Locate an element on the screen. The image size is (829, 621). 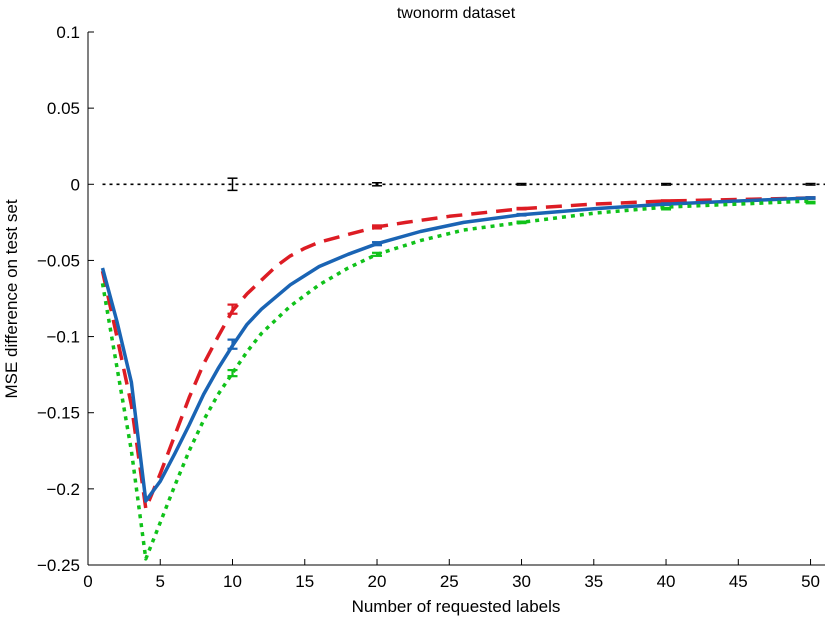
y-tick-label: 0 is located at coordinates (75, 184).